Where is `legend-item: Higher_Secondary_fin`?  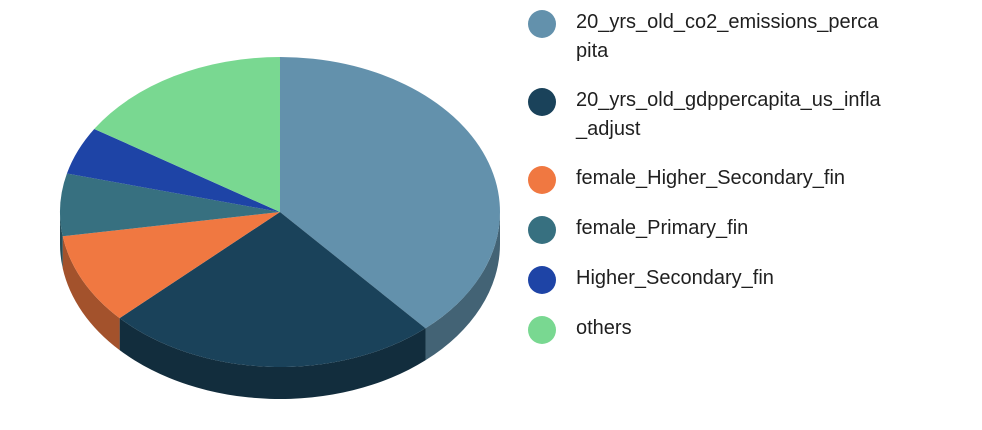
legend-item: Higher_Secondary_fin is located at coordinates (748, 279).